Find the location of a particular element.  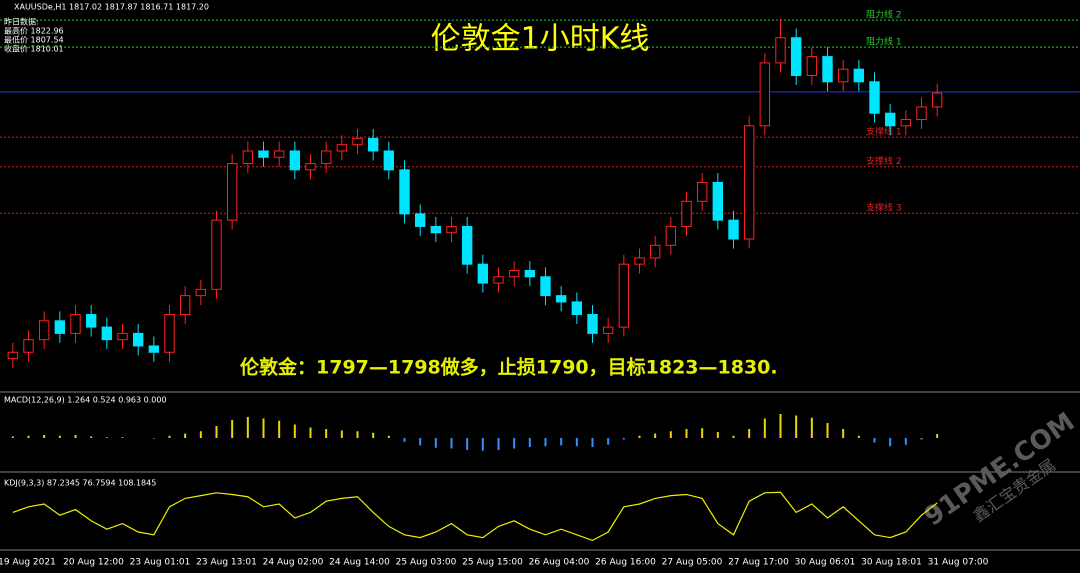

info-line: 昨日数据: is located at coordinates (21, 22).